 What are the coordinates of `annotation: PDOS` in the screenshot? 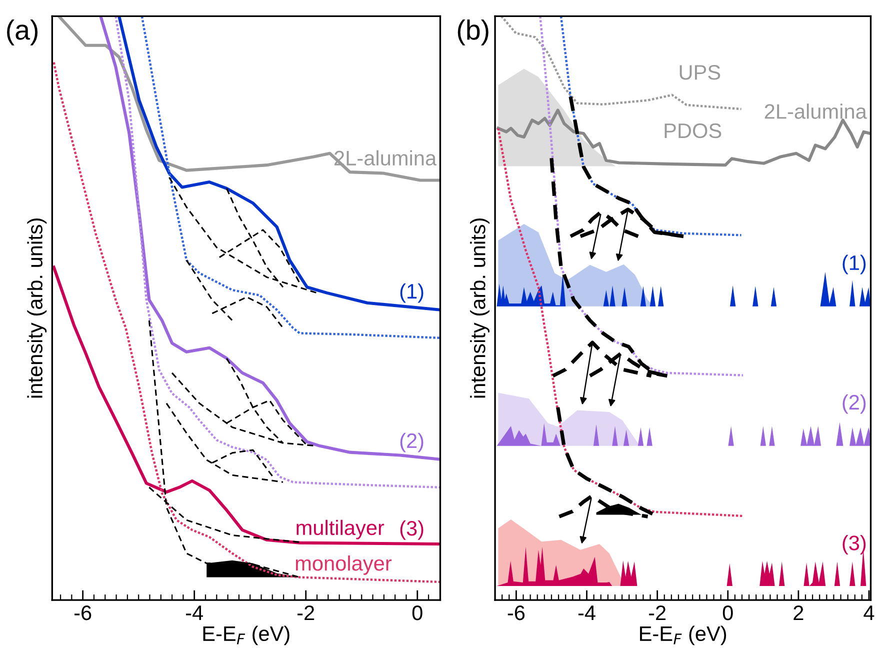 It's located at (693, 130).